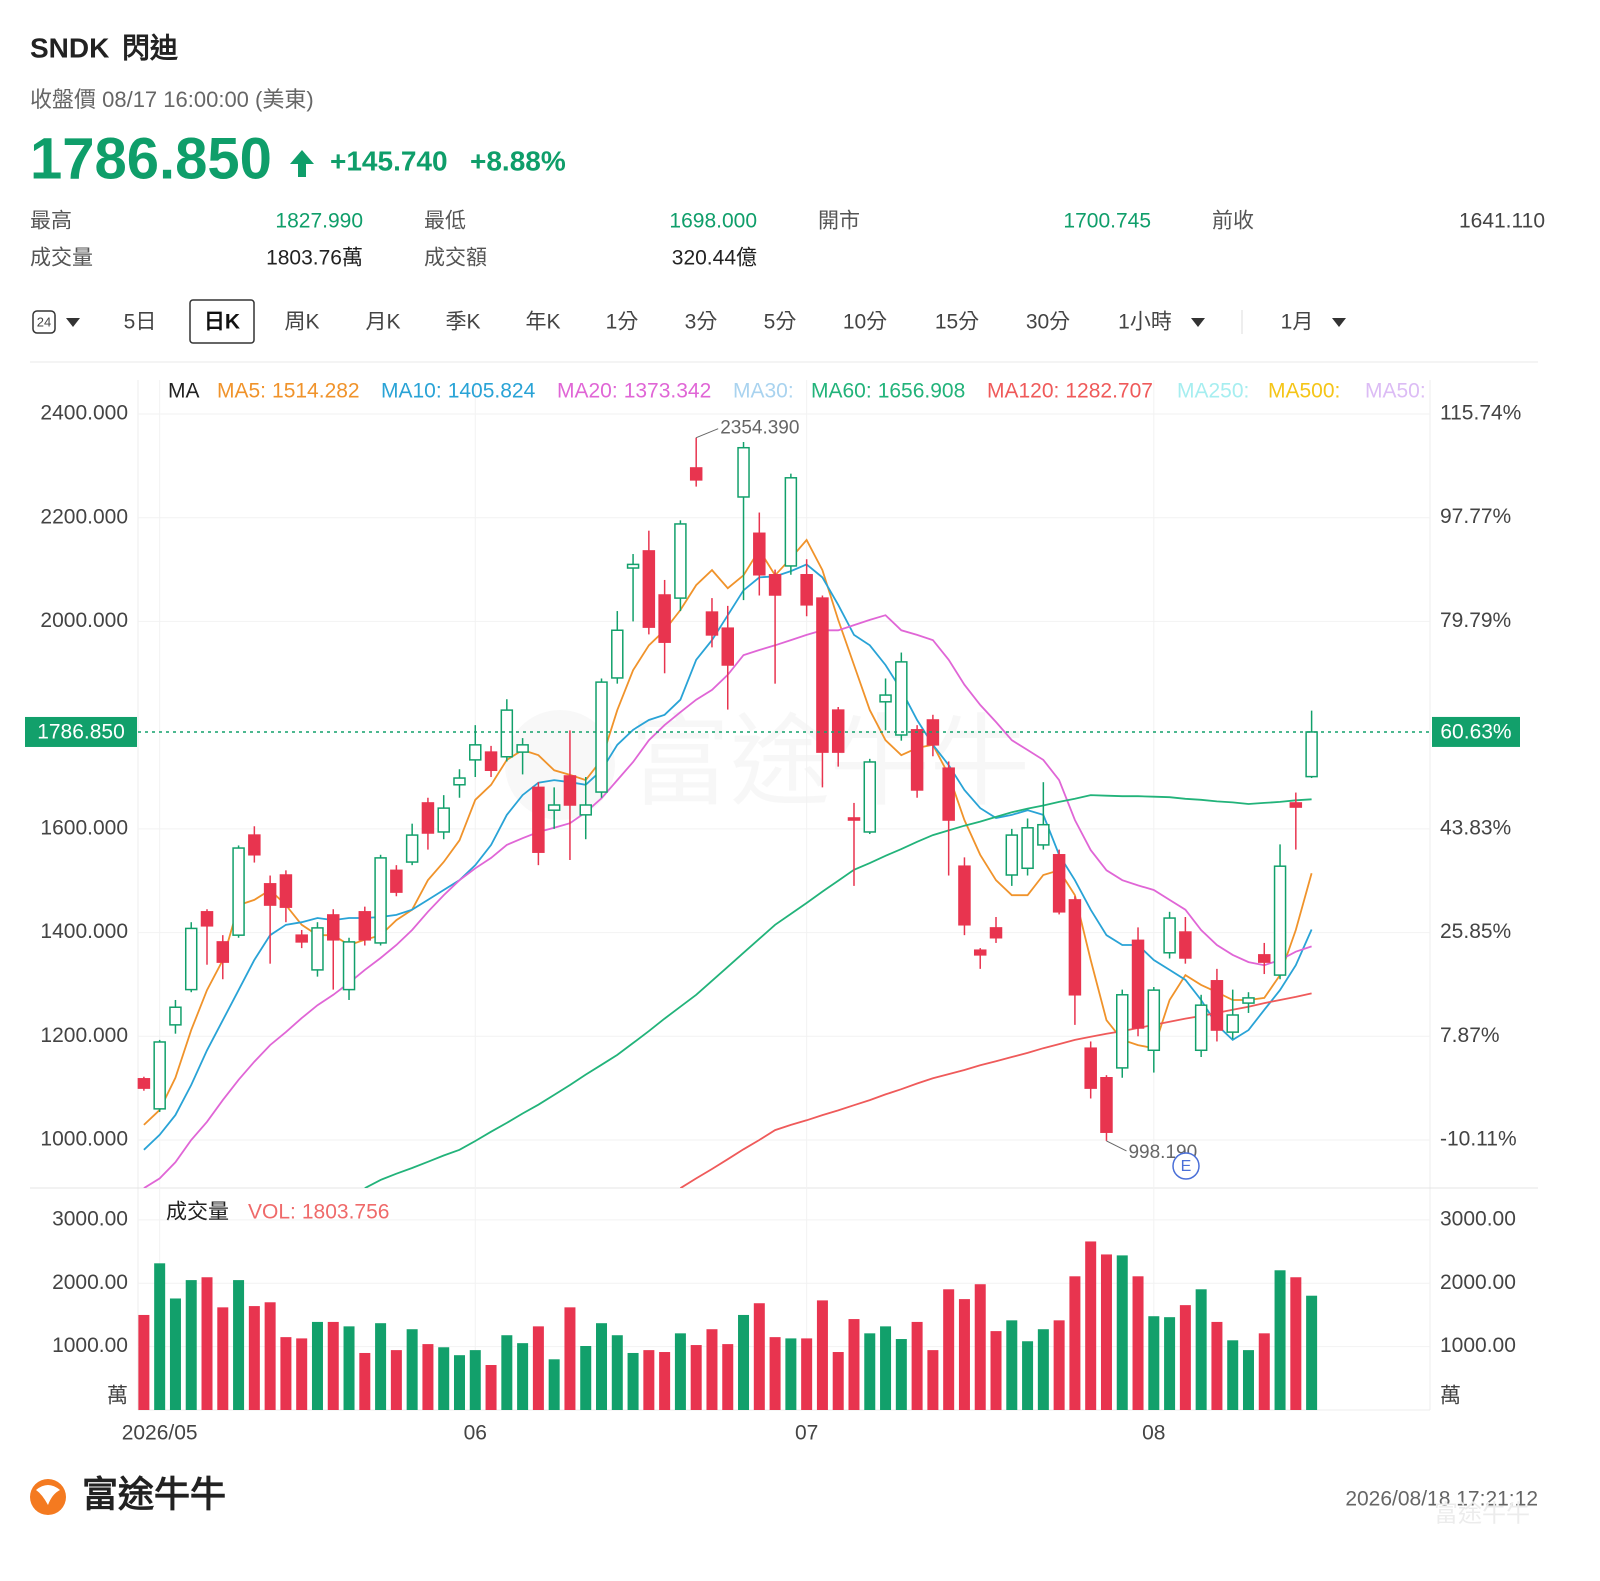 The image size is (1600, 1581). Describe the element at coordinates (150, 47) in the screenshot. I see `stock-name: 閃迪` at that location.